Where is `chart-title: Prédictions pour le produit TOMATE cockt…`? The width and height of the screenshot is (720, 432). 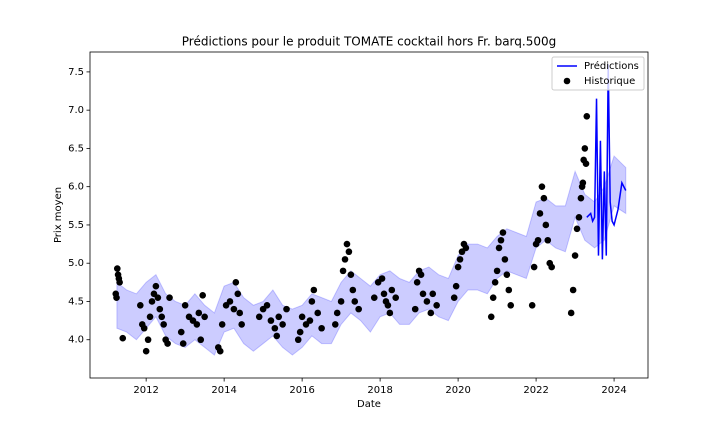 chart-title: Prédictions pour le produit TOMATE cockt… is located at coordinates (369, 42).